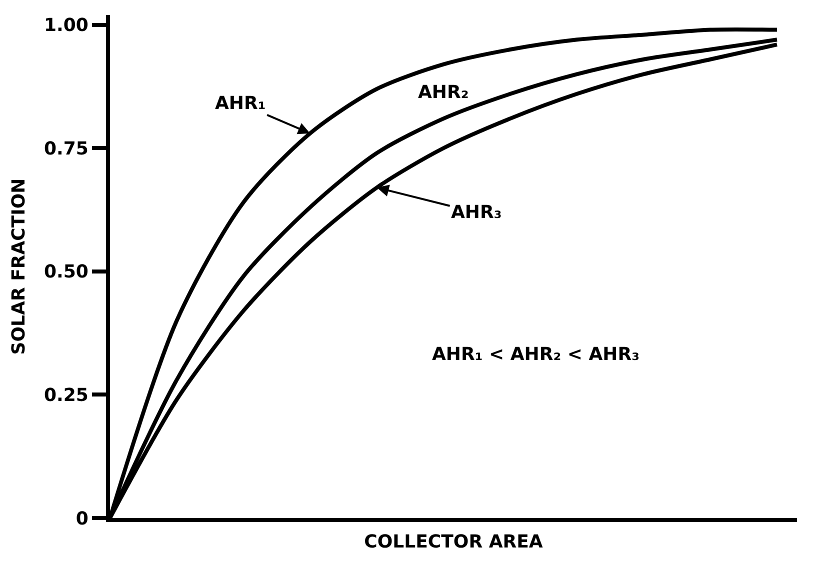 This screenshot has width=817, height=588. I want to click on text: AHR₃, so click(476, 212).